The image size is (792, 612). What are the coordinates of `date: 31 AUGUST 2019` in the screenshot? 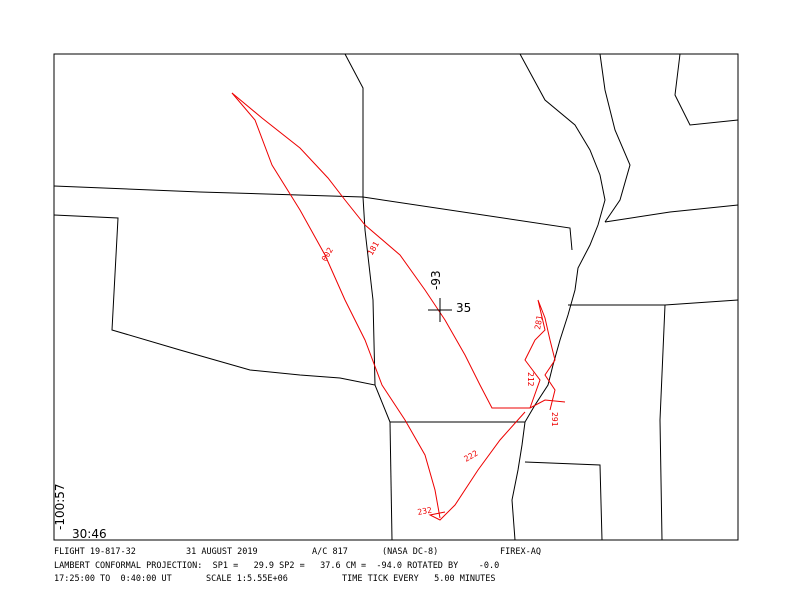 It's located at (222, 552).